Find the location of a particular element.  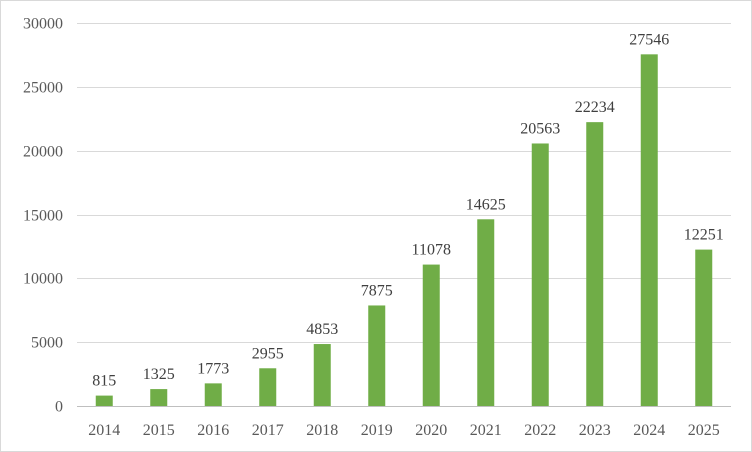

x-tick-label: 2020 is located at coordinates (431, 430).